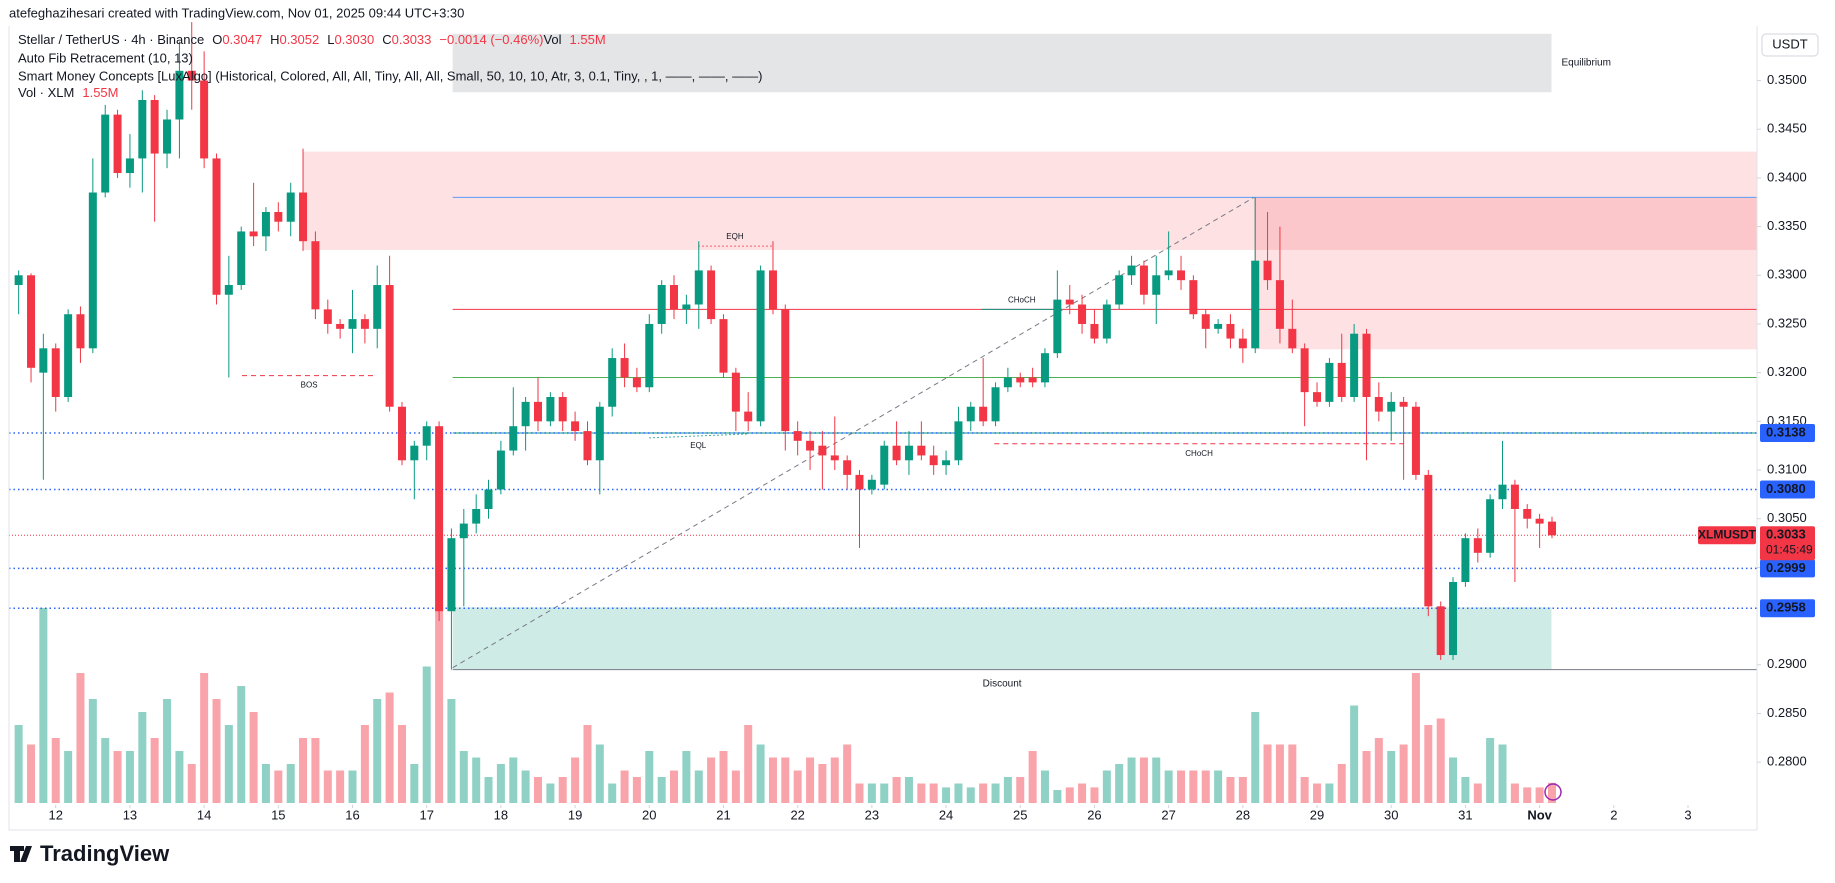 The width and height of the screenshot is (1835, 883). I want to click on symbol-tag, so click(1727, 535).